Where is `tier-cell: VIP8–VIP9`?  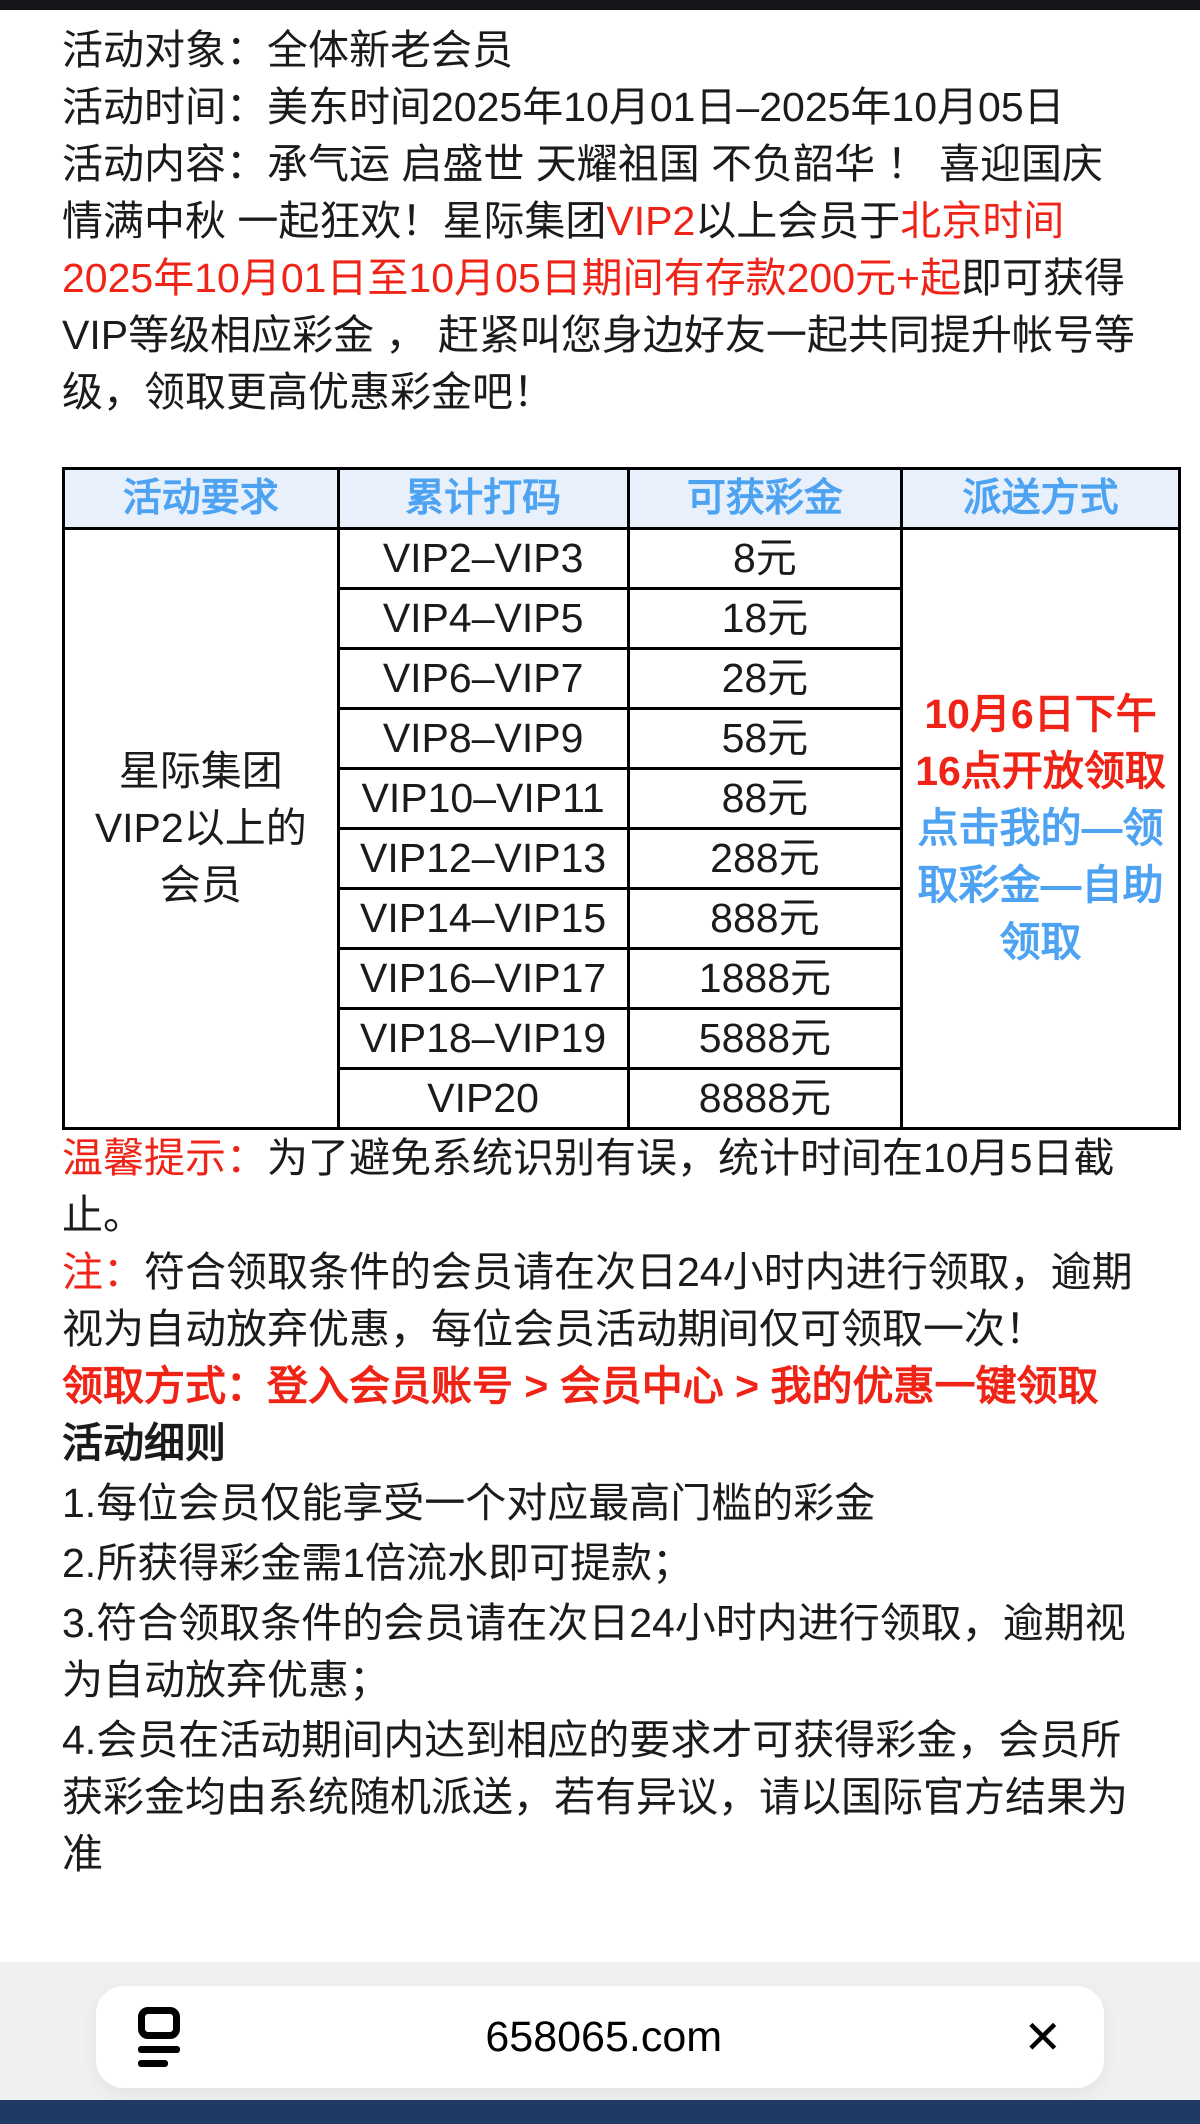 tier-cell: VIP8–VIP9 is located at coordinates (483, 738).